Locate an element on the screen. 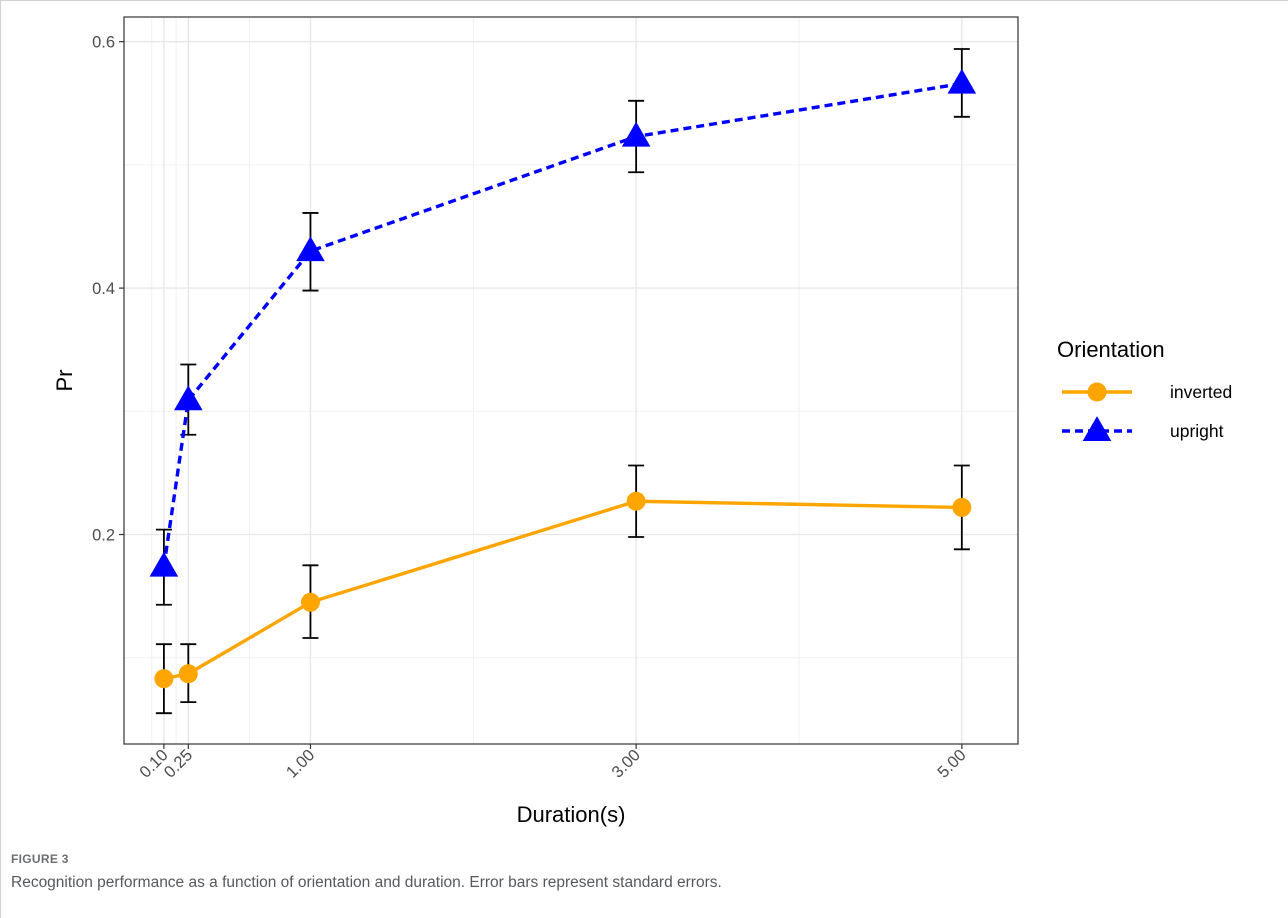 The width and height of the screenshot is (1288, 918). y-tick-label: 0.6 is located at coordinates (103, 43).